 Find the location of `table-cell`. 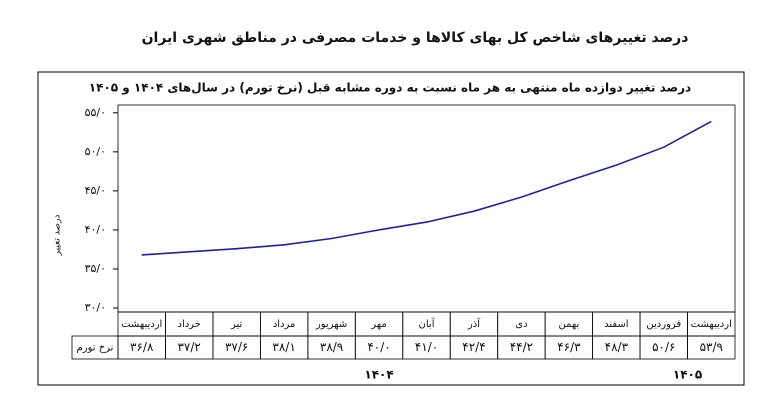

table-cell is located at coordinates (711, 347).